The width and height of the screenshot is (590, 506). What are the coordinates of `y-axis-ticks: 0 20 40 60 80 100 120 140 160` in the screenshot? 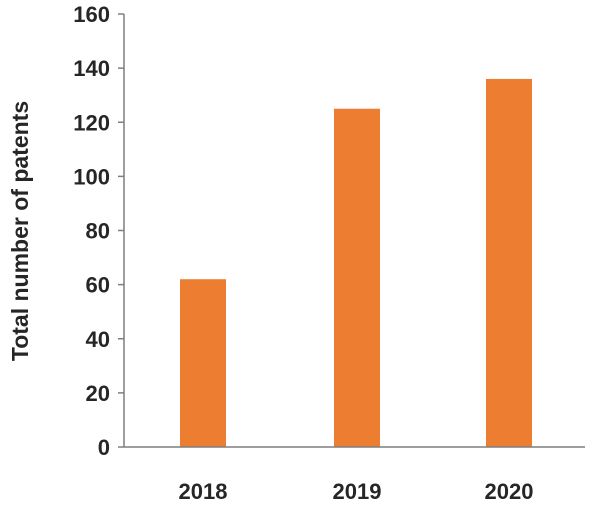 It's located at (98, 231).